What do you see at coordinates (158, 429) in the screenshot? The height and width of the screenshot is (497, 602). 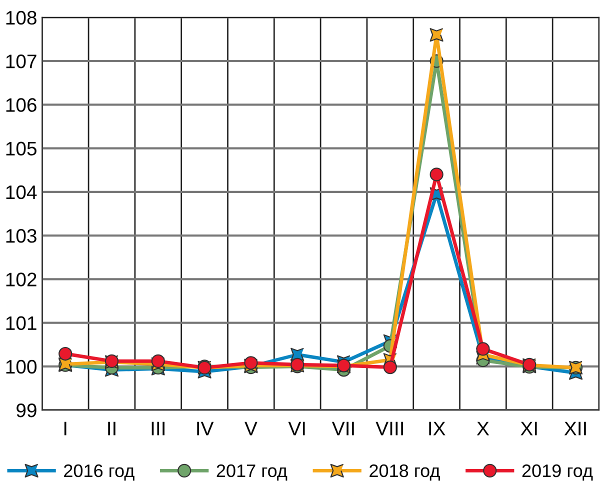 I see `x-tick-label: III` at bounding box center [158, 429].